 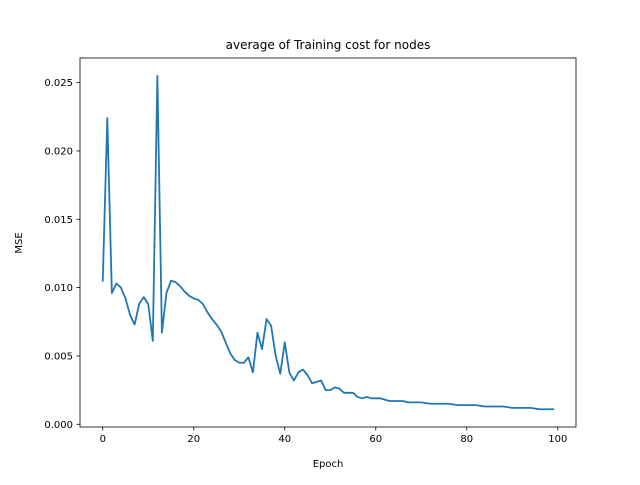 What do you see at coordinates (58, 356) in the screenshot?
I see `y-tick-label: 0.005` at bounding box center [58, 356].